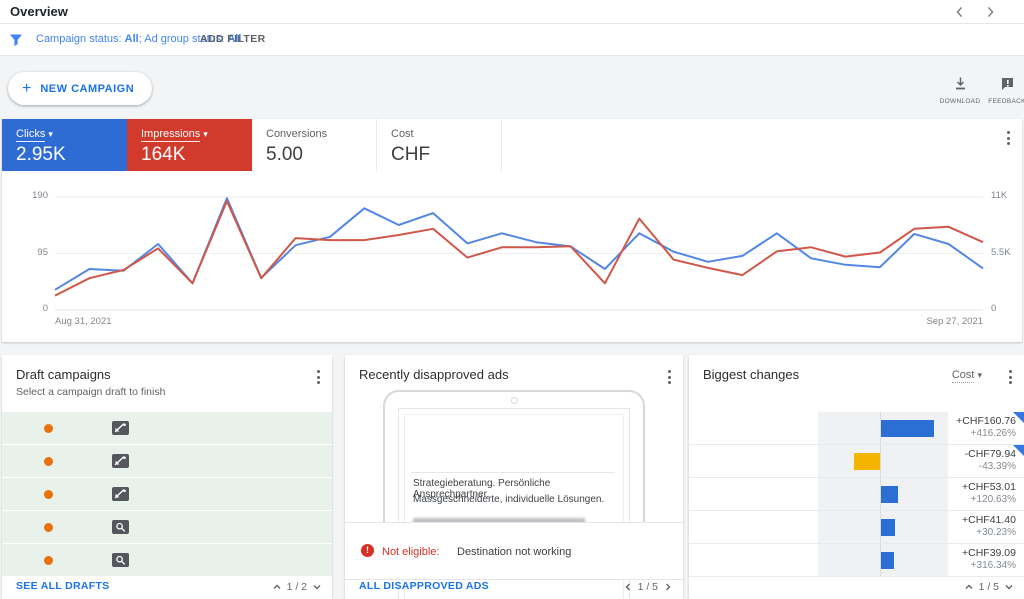  Describe the element at coordinates (42, 252) in the screenshot. I see `left-axis-tick: 95` at that location.